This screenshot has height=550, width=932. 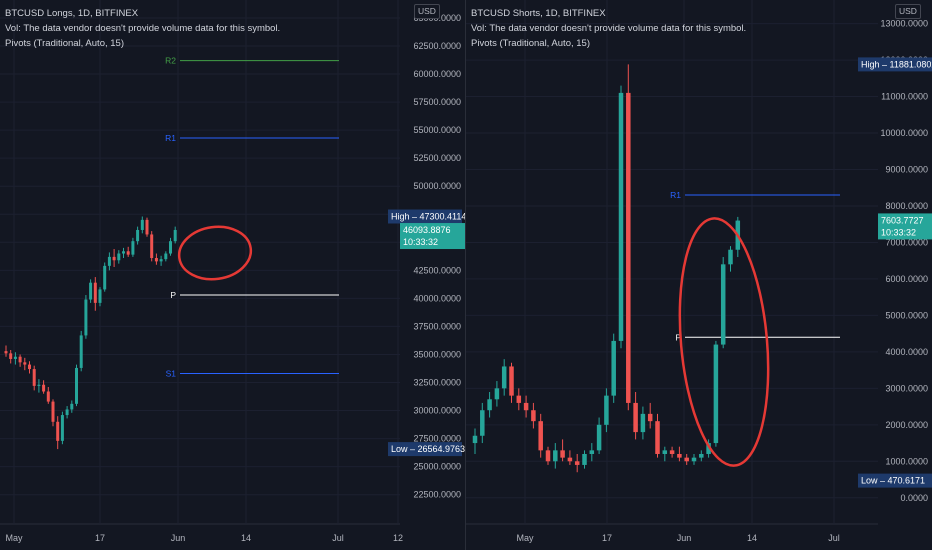 I want to click on low-price-label: Low – 470.6171, so click(x=895, y=480).